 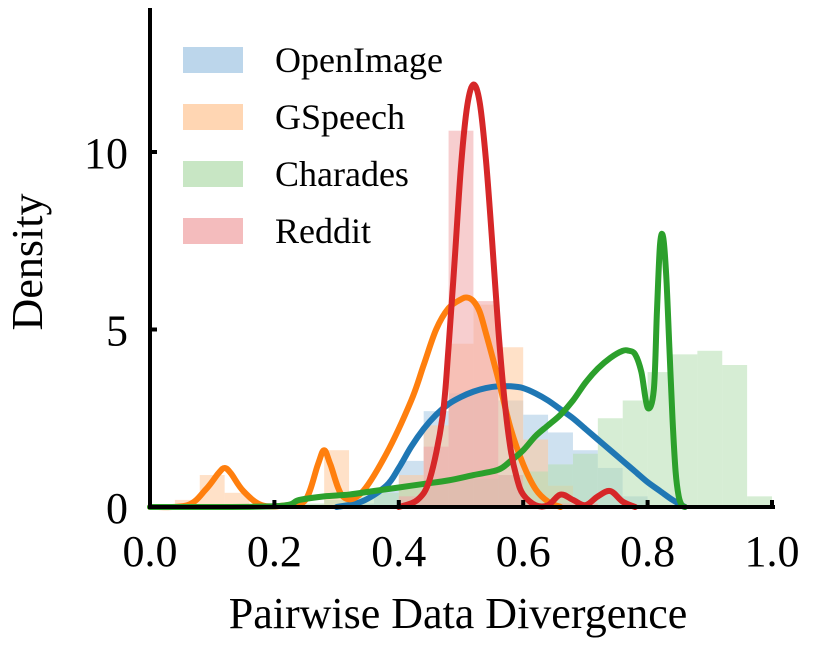 I want to click on charades-legend-swatch, so click(x=213, y=174).